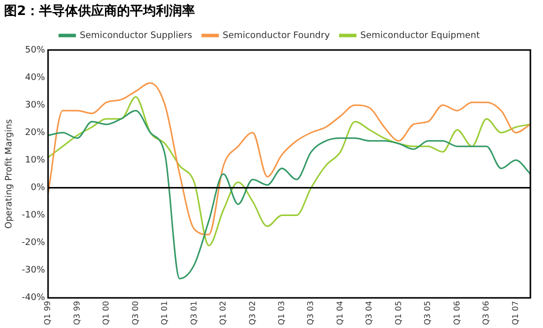 The height and width of the screenshot is (328, 543). What do you see at coordinates (47, 312) in the screenshot?
I see `x-tick-label: Q1 99` at bounding box center [47, 312].